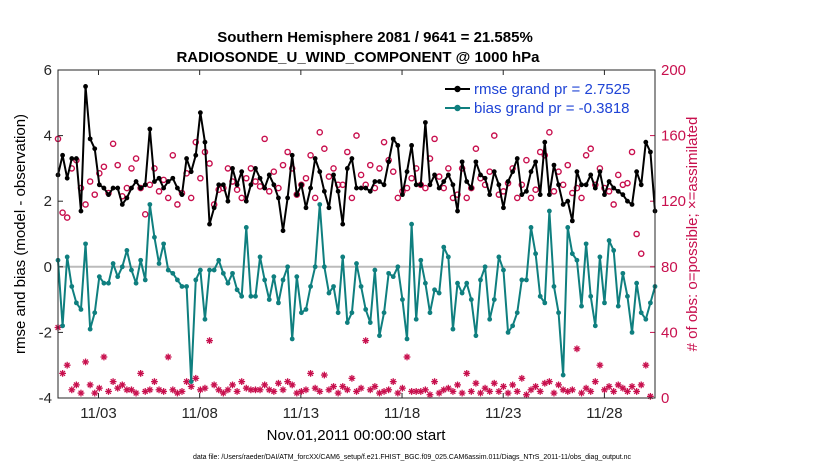  What do you see at coordinates (358, 57) in the screenshot?
I see `chart-title-line2: RADIOSONDE_U_WIND_COMPONENT @ 1000 hPa` at bounding box center [358, 57].